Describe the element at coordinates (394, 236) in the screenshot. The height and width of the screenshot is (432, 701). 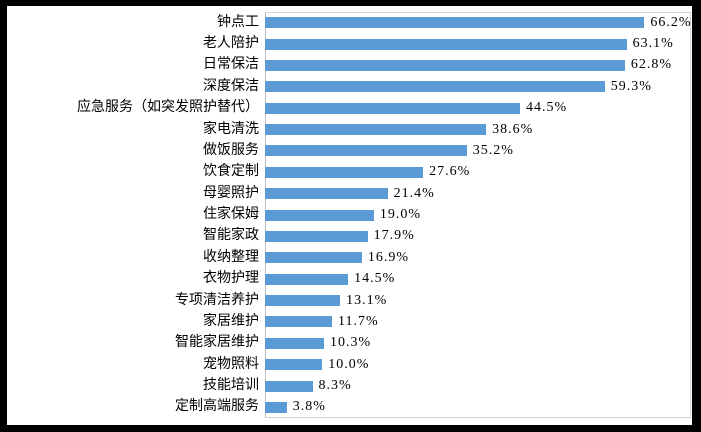
I see `value-label: 17.9%` at that location.